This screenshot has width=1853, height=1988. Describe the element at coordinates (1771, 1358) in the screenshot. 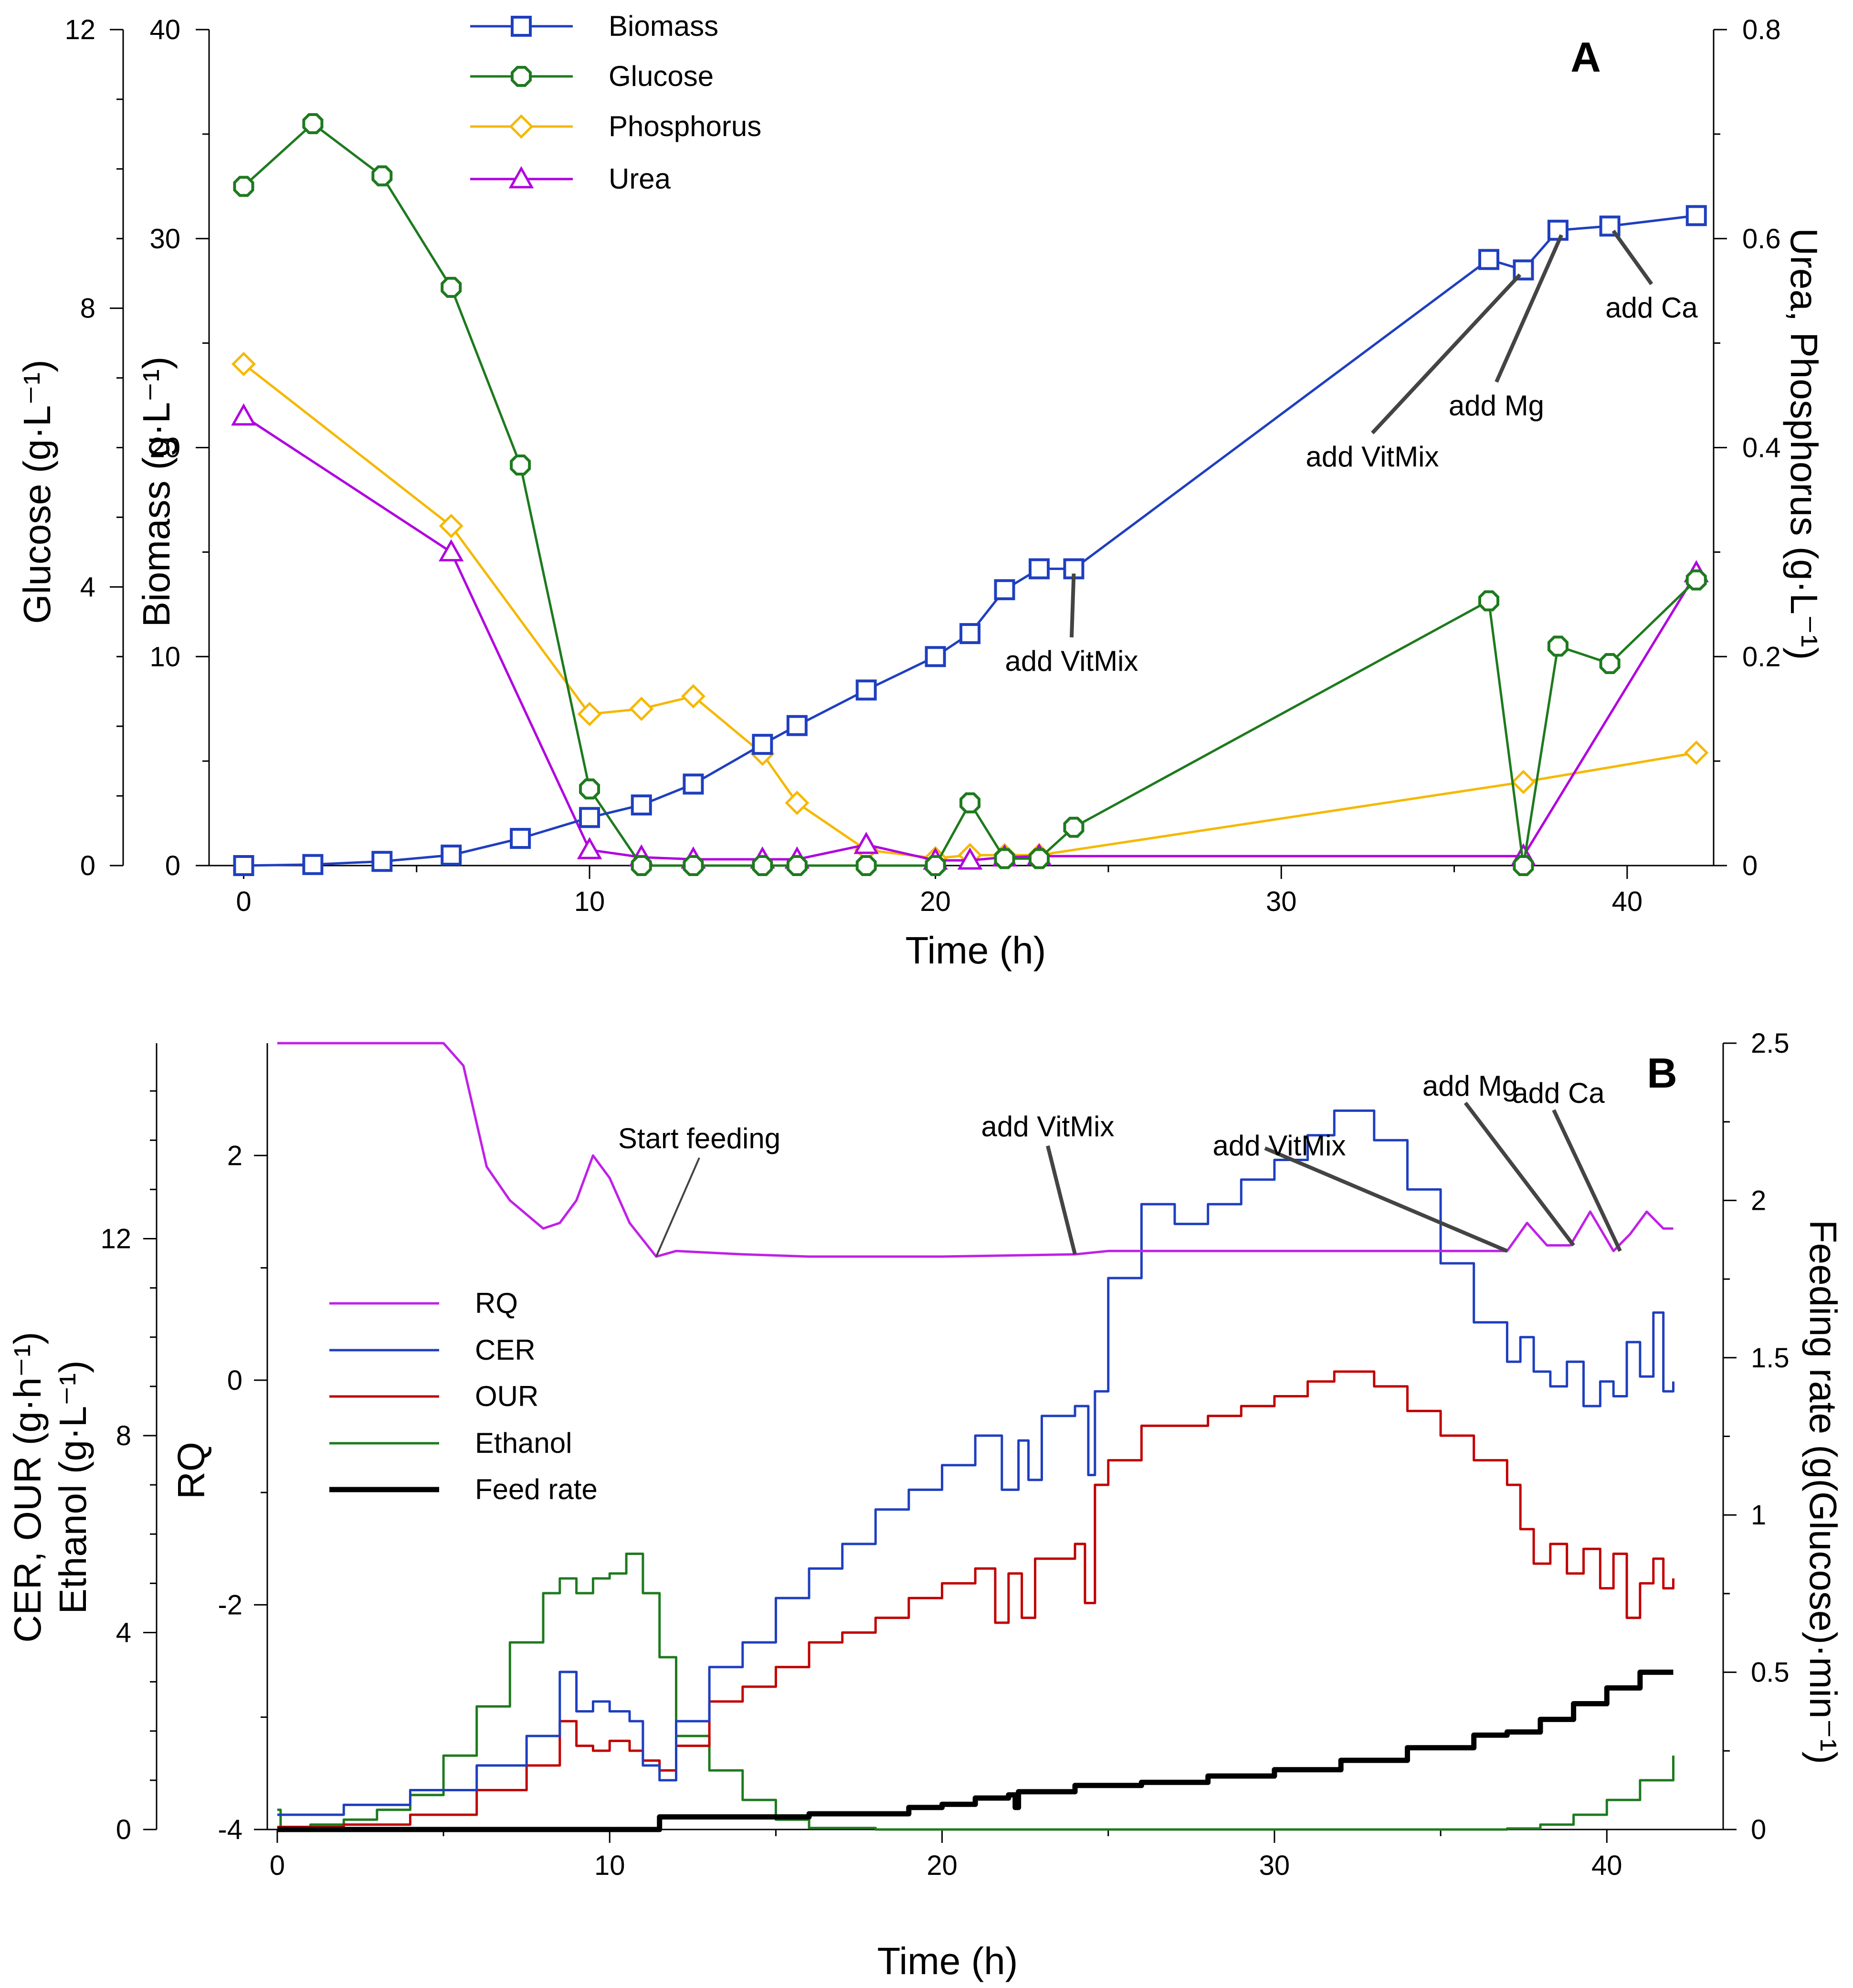

I see `feed-tick-label: 1.5` at that location.